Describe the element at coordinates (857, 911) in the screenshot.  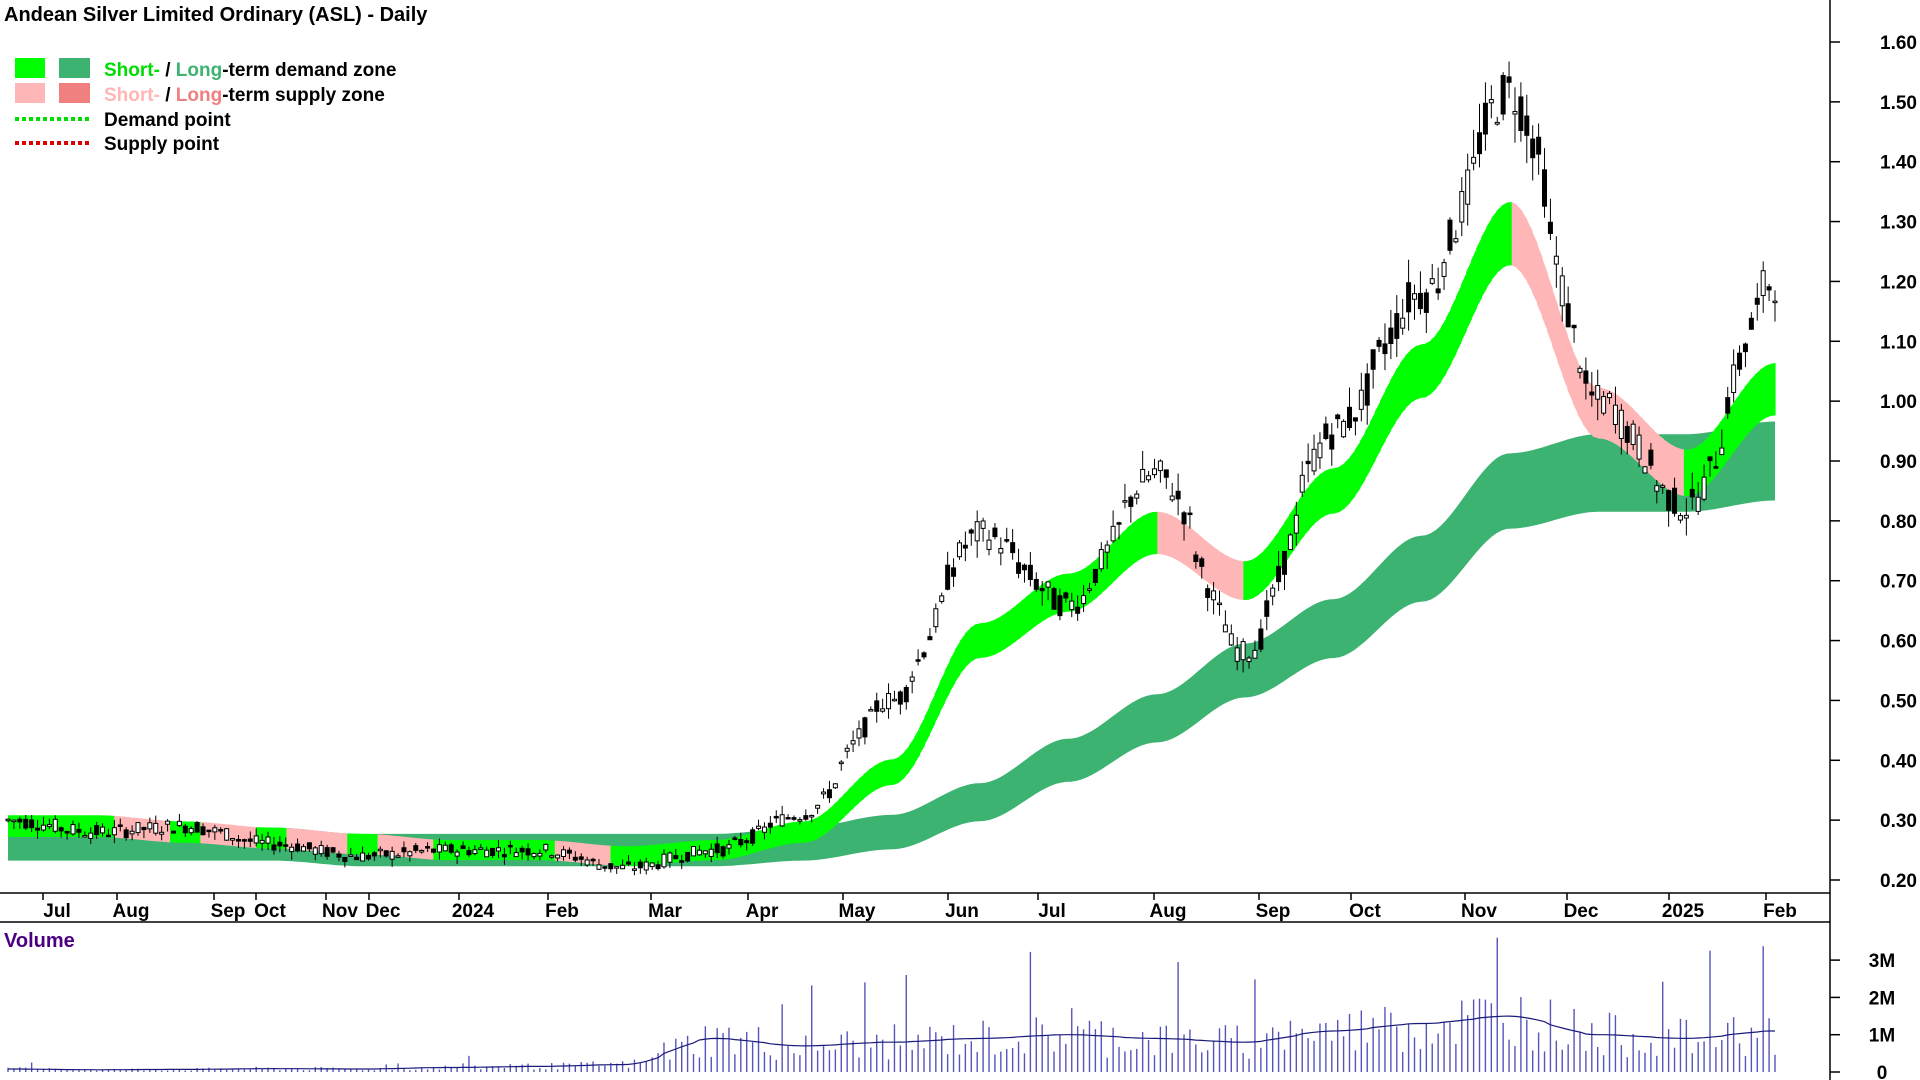
I see `x-tick-label: May` at that location.